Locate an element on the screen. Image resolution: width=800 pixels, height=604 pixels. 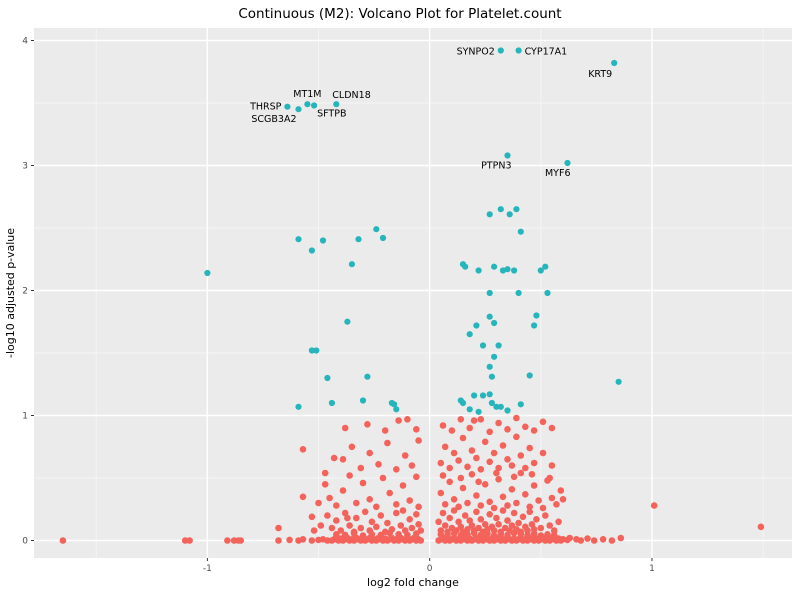
gene-label: SYNPO2 is located at coordinates (476, 52).